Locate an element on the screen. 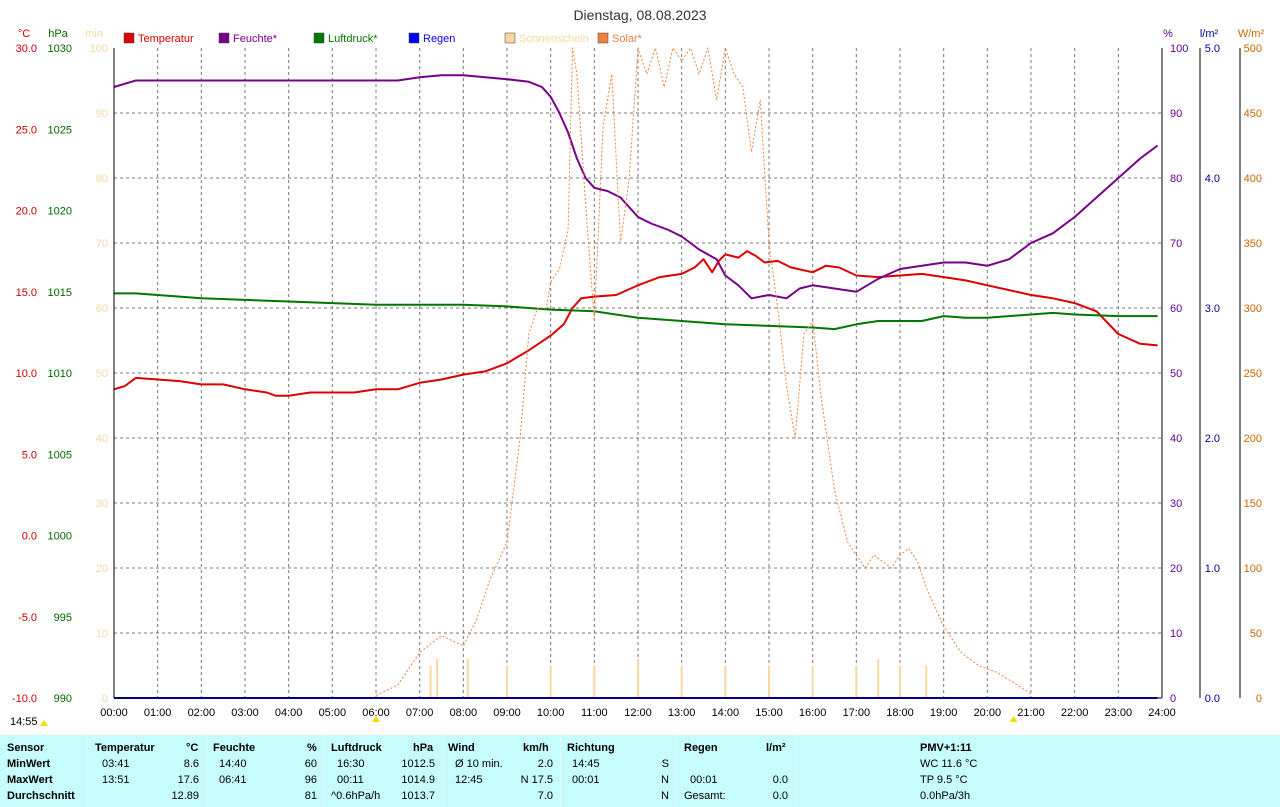 The width and height of the screenshot is (1280, 807). sunshine-tick-label: 40 is located at coordinates (102, 439).